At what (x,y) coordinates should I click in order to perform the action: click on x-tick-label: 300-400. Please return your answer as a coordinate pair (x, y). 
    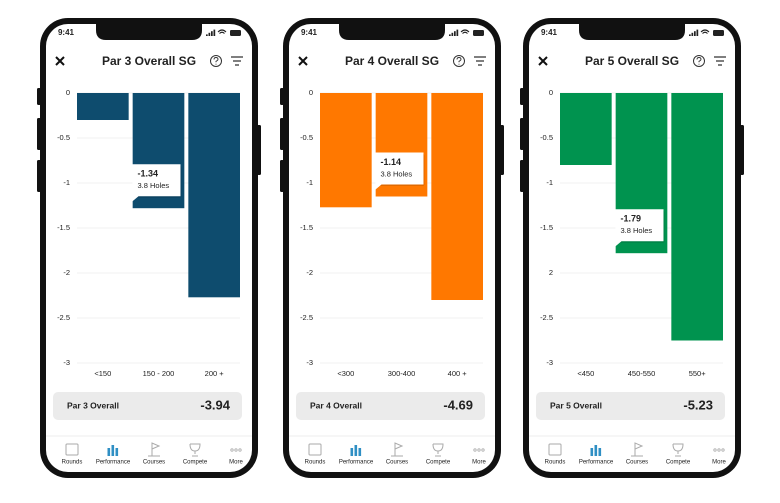
    Looking at the image, I should click on (402, 373).